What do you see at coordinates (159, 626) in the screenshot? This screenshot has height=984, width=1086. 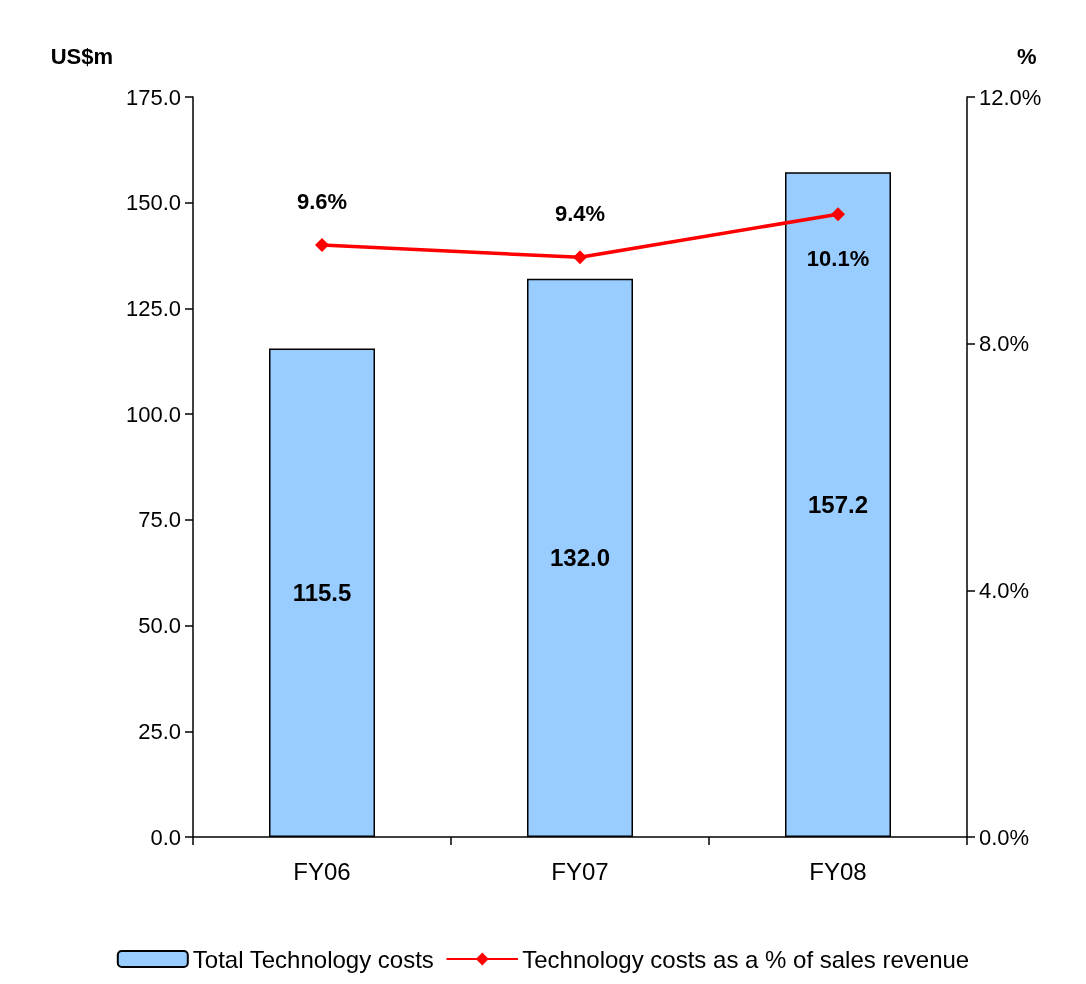 I see `y-tick-label: 50.0` at bounding box center [159, 626].